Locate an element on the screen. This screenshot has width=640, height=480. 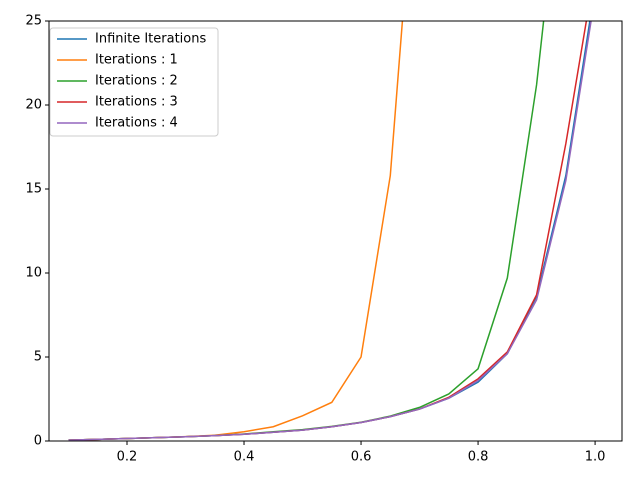
x-tick-label: 0.4 is located at coordinates (244, 457).